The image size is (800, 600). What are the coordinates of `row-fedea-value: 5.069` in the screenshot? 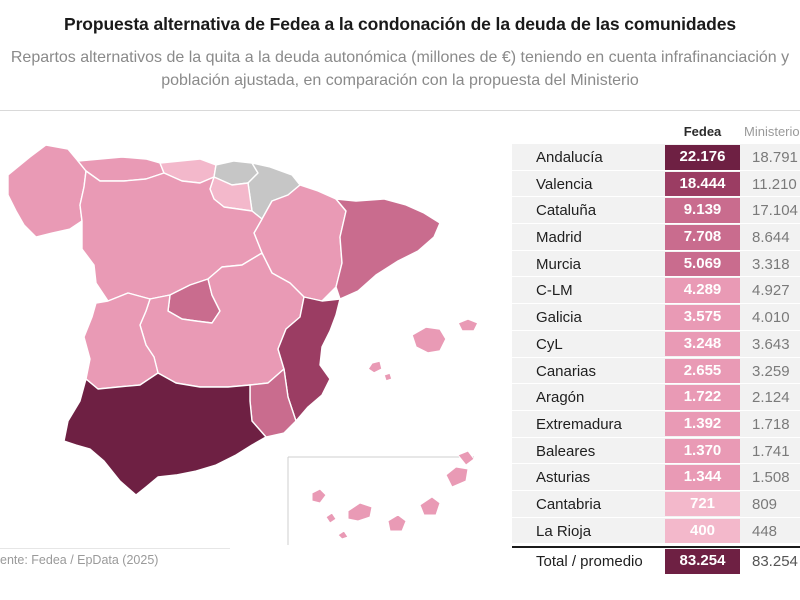 It's located at (702, 264).